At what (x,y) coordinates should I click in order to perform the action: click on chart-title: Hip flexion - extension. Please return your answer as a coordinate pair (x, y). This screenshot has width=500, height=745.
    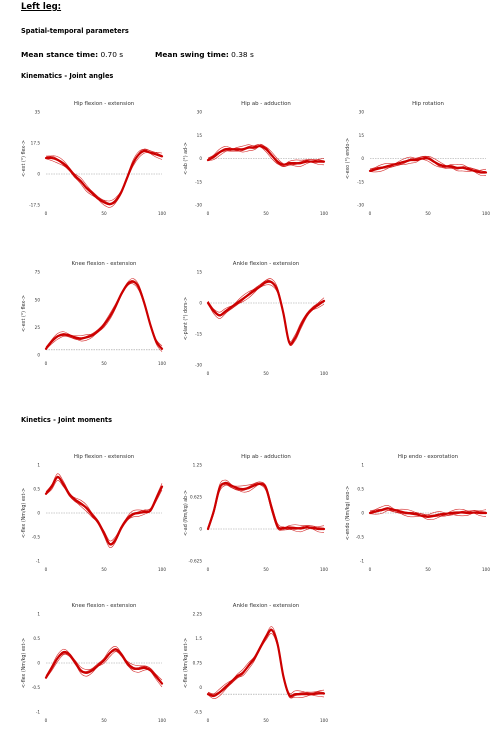
    Looking at the image, I should click on (104, 457).